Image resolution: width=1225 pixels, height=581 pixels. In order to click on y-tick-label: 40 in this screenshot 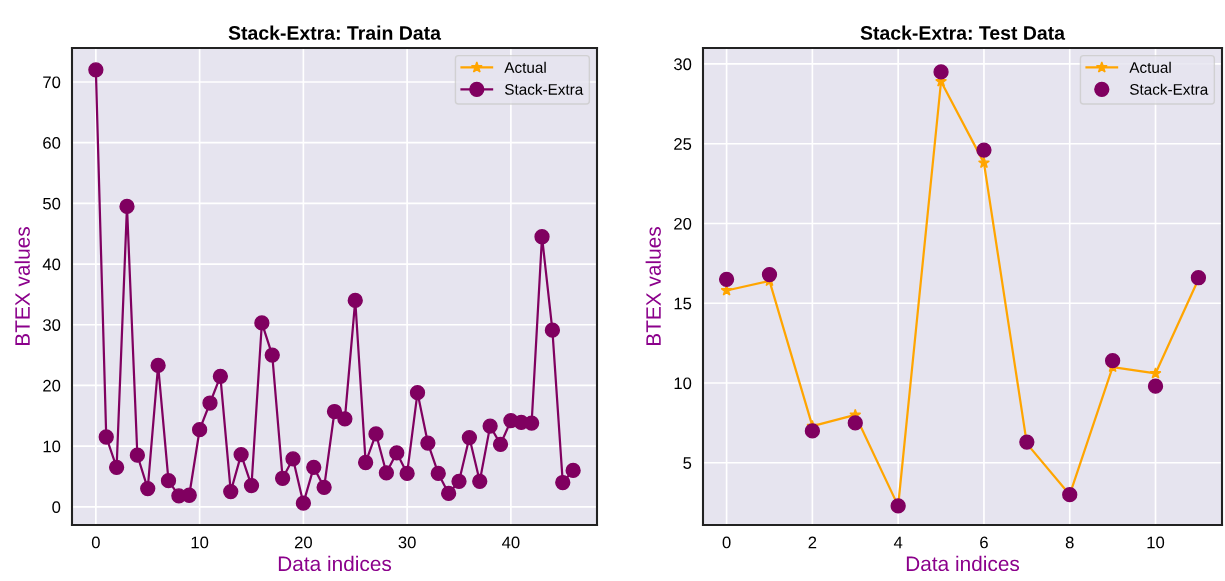, I will do `click(51, 264)`.